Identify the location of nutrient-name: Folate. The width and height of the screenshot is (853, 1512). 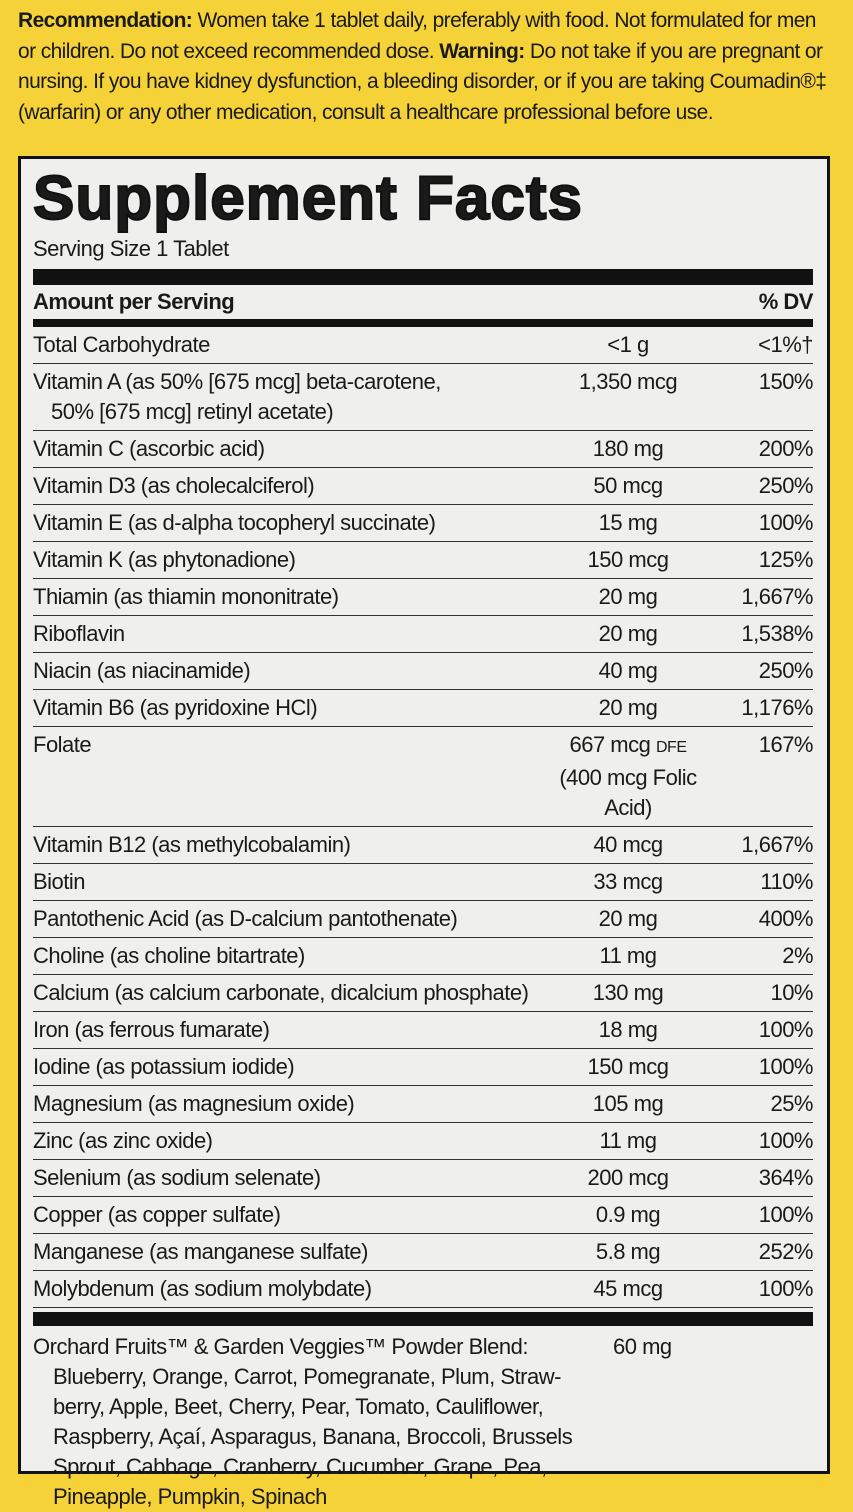
(62, 744).